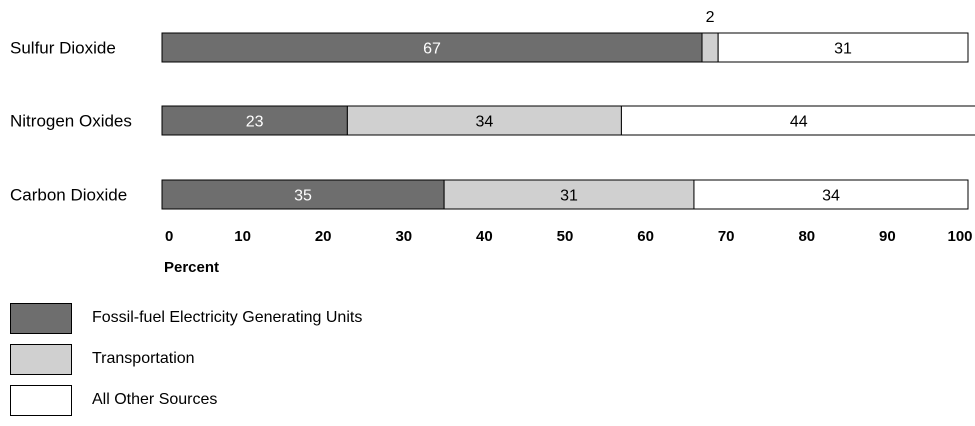 Image resolution: width=975 pixels, height=426 pixels. Describe the element at coordinates (323, 236) in the screenshot. I see `x-tick-label-20: 20` at that location.